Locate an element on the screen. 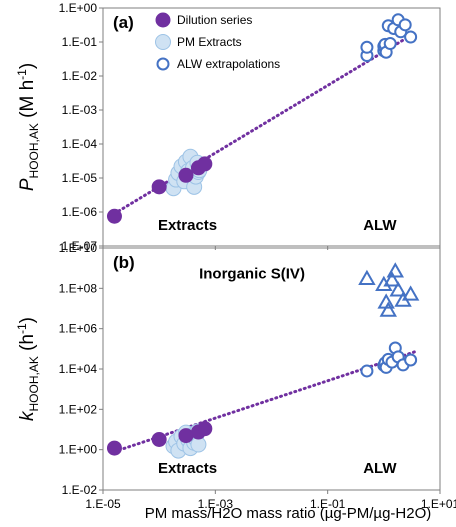 Image resolution: width=456 pixels, height=527 pixels. x-axis-label: PM mass/H2O mass ratio (µg-PM/µg-H2O) is located at coordinates (288, 513).